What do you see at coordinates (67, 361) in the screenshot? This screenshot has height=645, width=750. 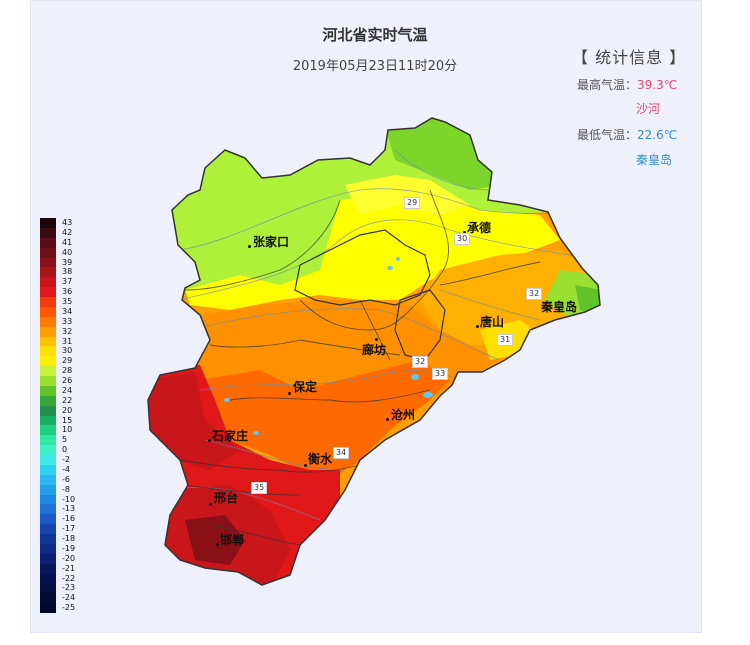 I see `legend-label: 29` at bounding box center [67, 361].